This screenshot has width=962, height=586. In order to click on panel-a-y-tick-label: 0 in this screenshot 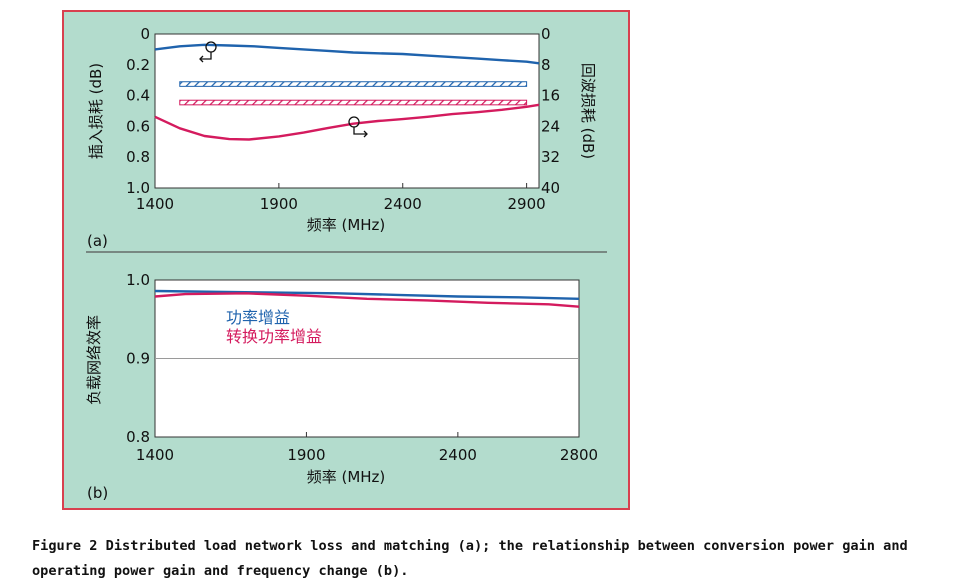, I will do `click(145, 34)`.